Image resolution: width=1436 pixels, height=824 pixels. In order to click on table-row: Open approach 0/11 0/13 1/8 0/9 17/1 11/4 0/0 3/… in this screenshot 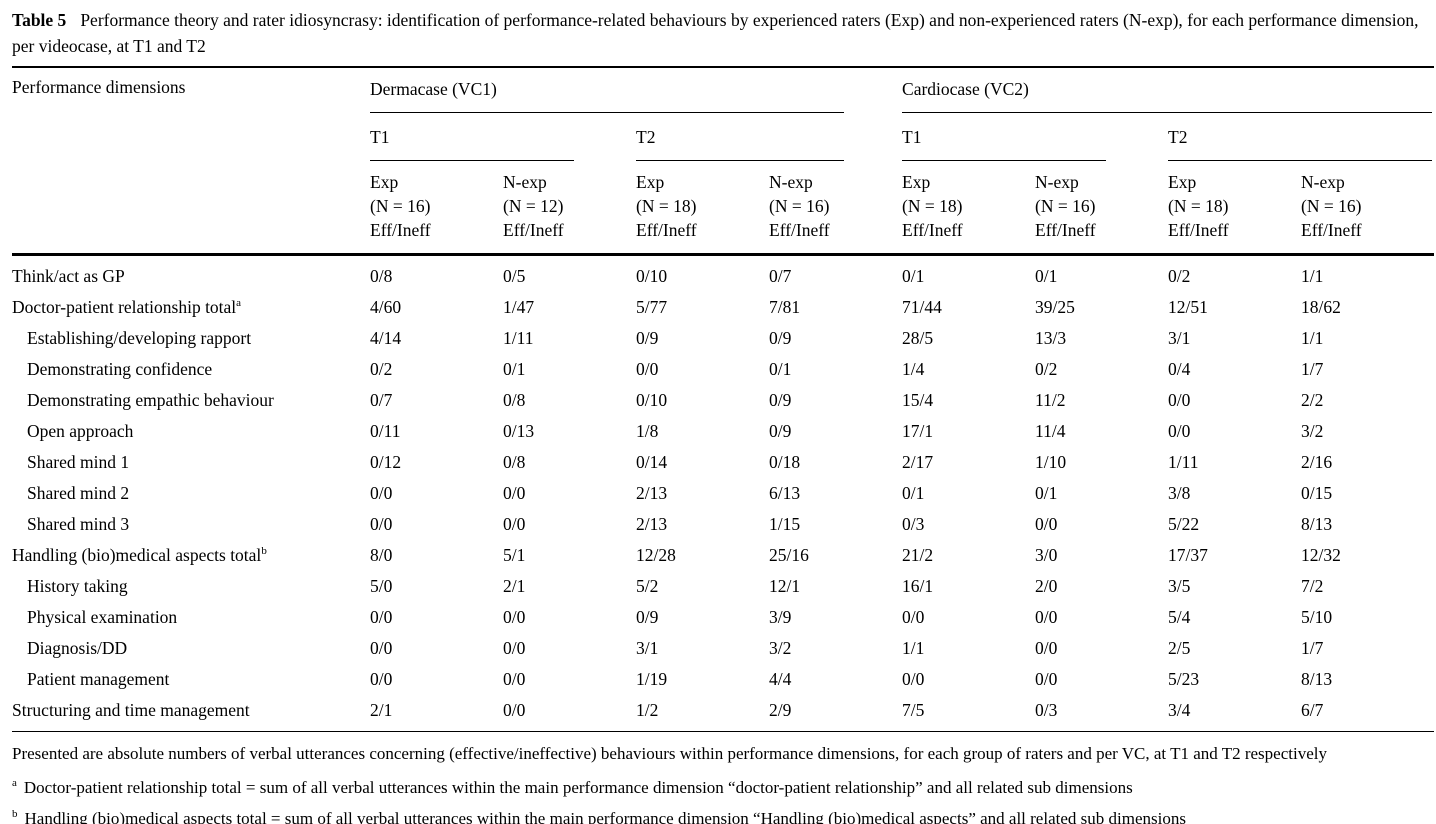, I will do `click(723, 431)`.